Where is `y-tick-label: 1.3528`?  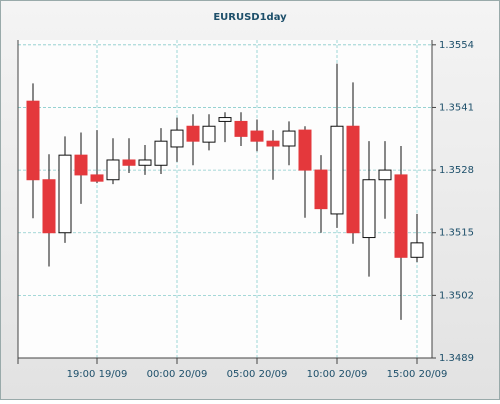
y-tick-label: 1.3528 is located at coordinates (456, 170).